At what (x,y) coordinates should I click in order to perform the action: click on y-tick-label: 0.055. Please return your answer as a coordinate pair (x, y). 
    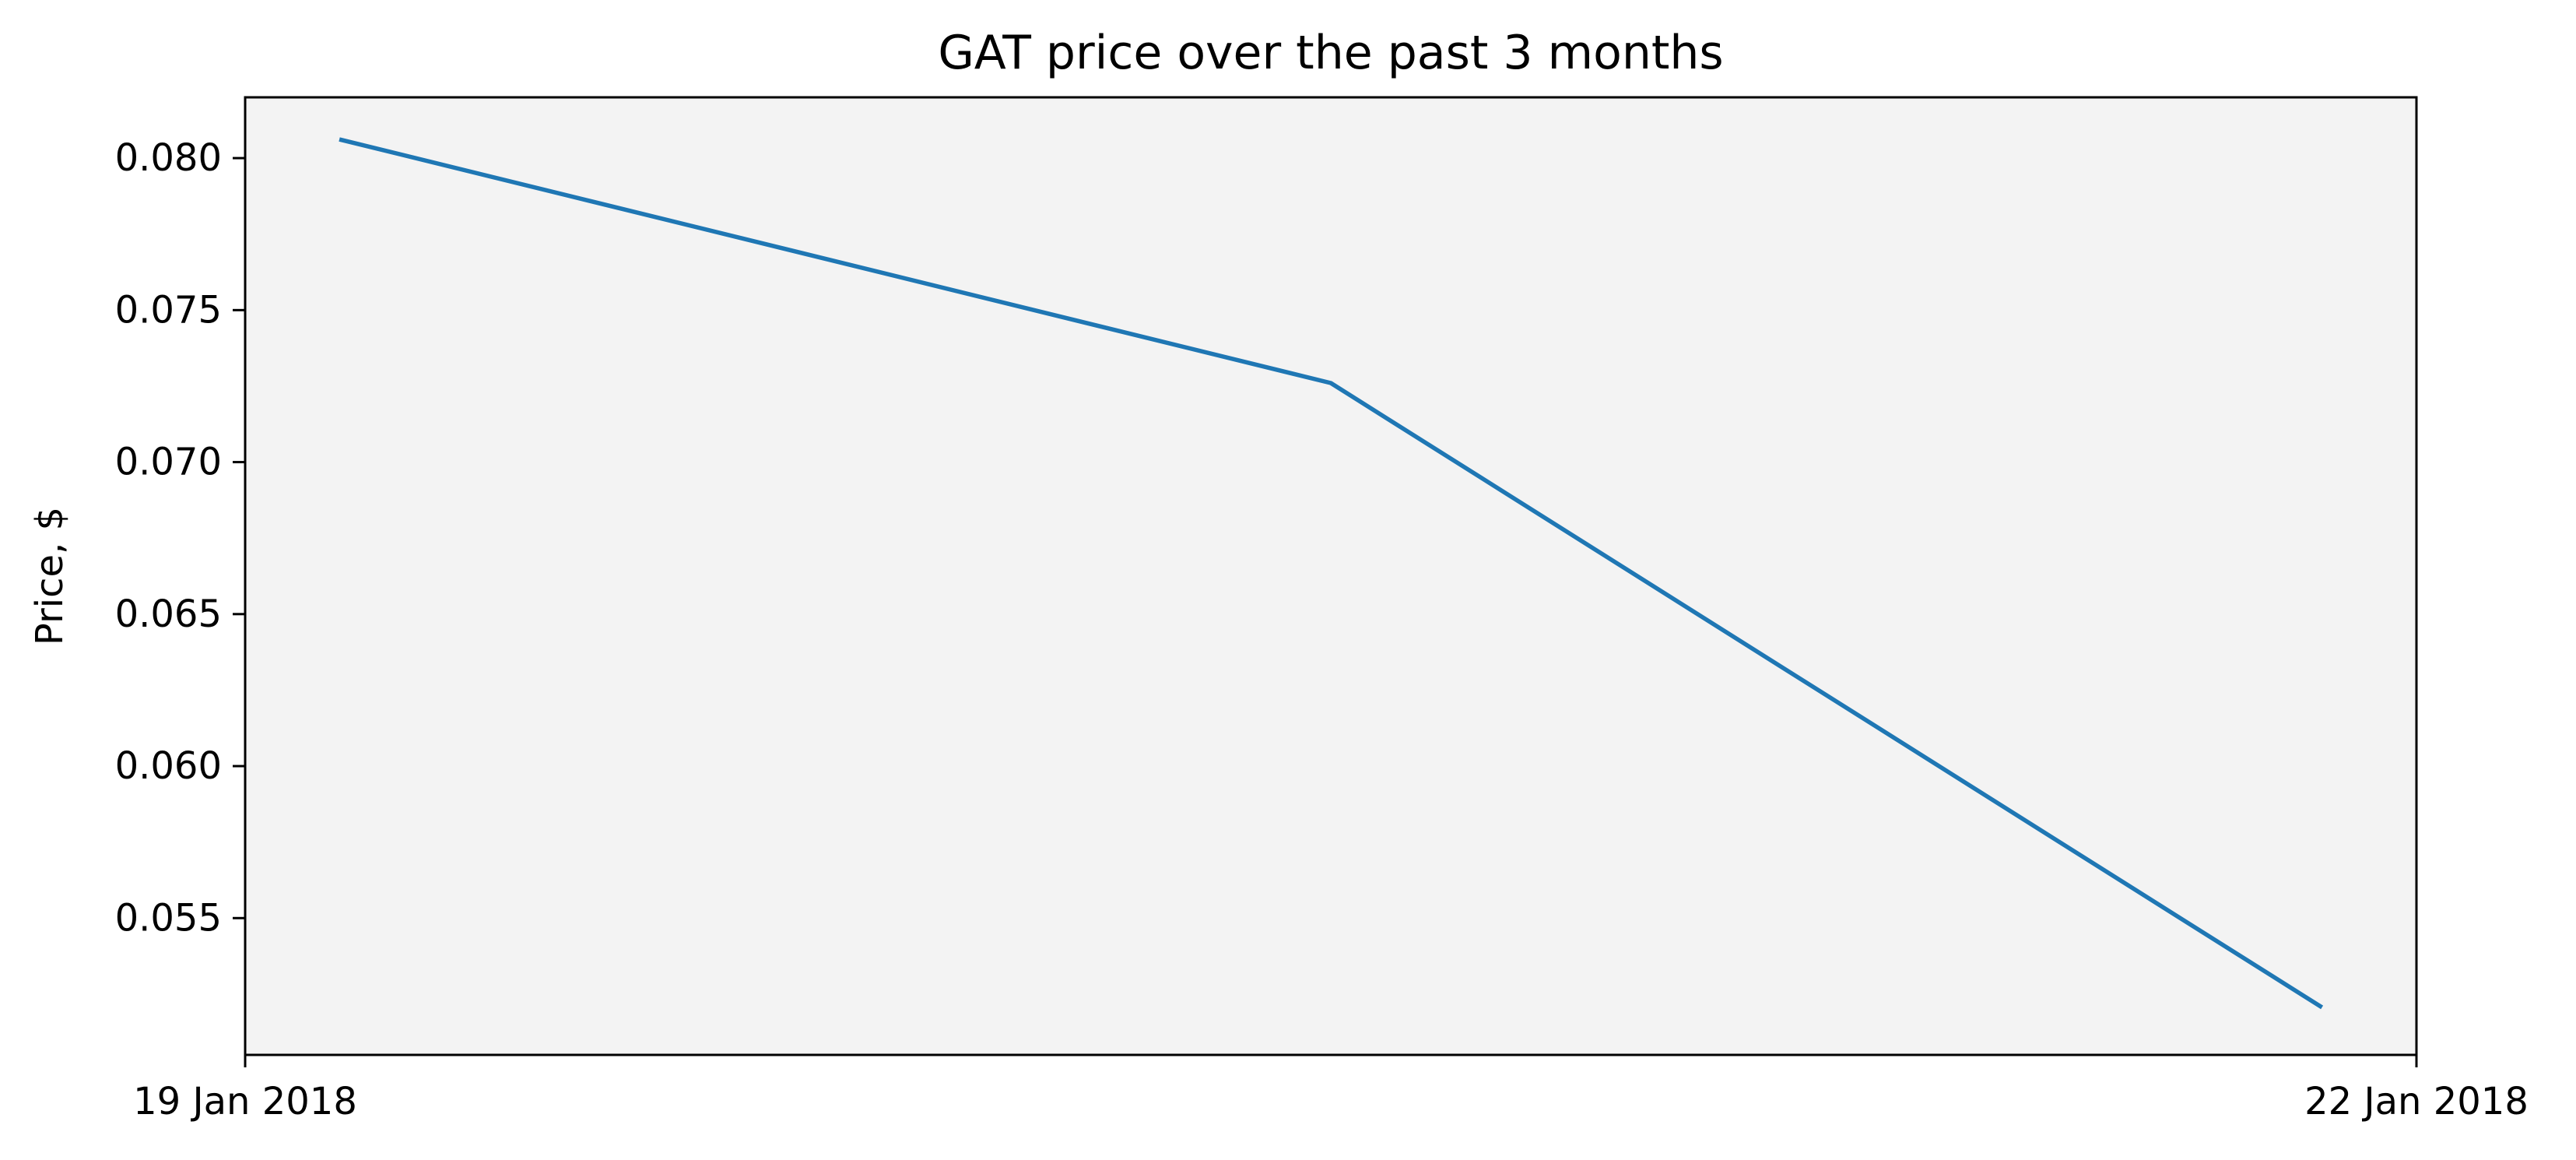
    Looking at the image, I should click on (169, 918).